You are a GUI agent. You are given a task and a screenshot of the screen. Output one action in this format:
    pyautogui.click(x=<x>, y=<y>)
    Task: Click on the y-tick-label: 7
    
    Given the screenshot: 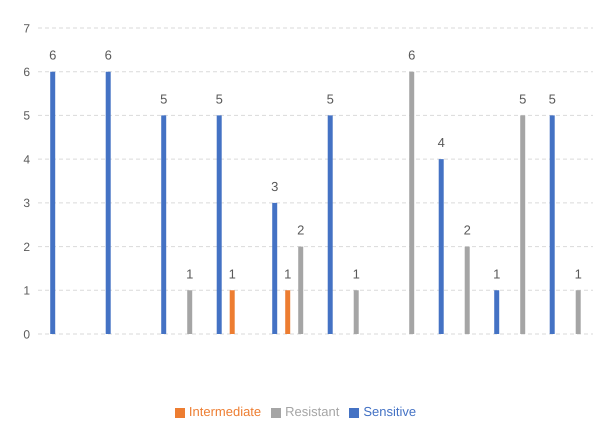 What is the action you would take?
    pyautogui.click(x=26, y=28)
    